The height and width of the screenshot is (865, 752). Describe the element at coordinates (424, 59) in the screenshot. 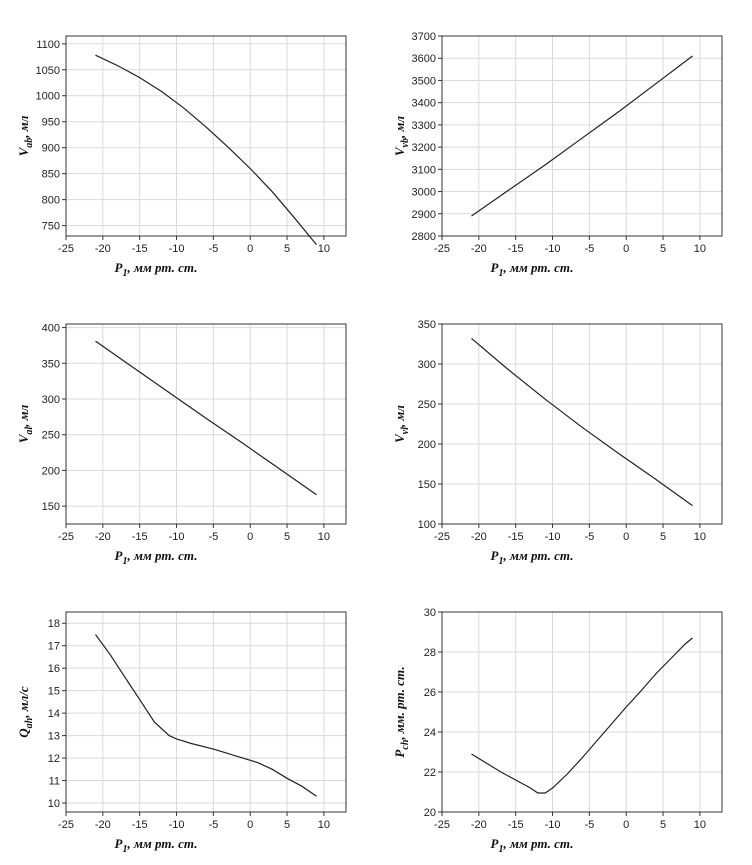

I see `y-tick-label: 3600` at that location.